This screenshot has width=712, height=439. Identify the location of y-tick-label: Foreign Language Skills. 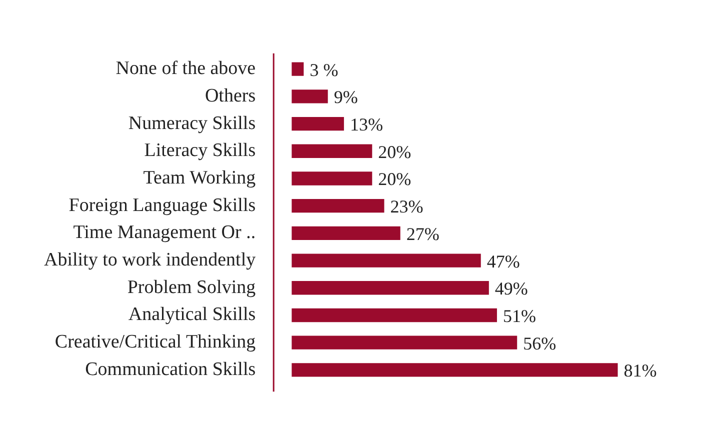
(162, 205).